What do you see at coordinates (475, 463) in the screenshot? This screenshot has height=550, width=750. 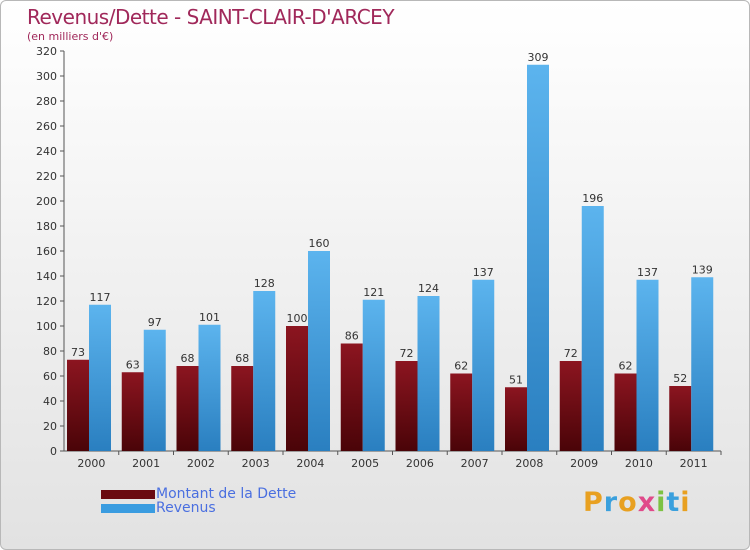 I see `x-tick-label: 2007` at bounding box center [475, 463].